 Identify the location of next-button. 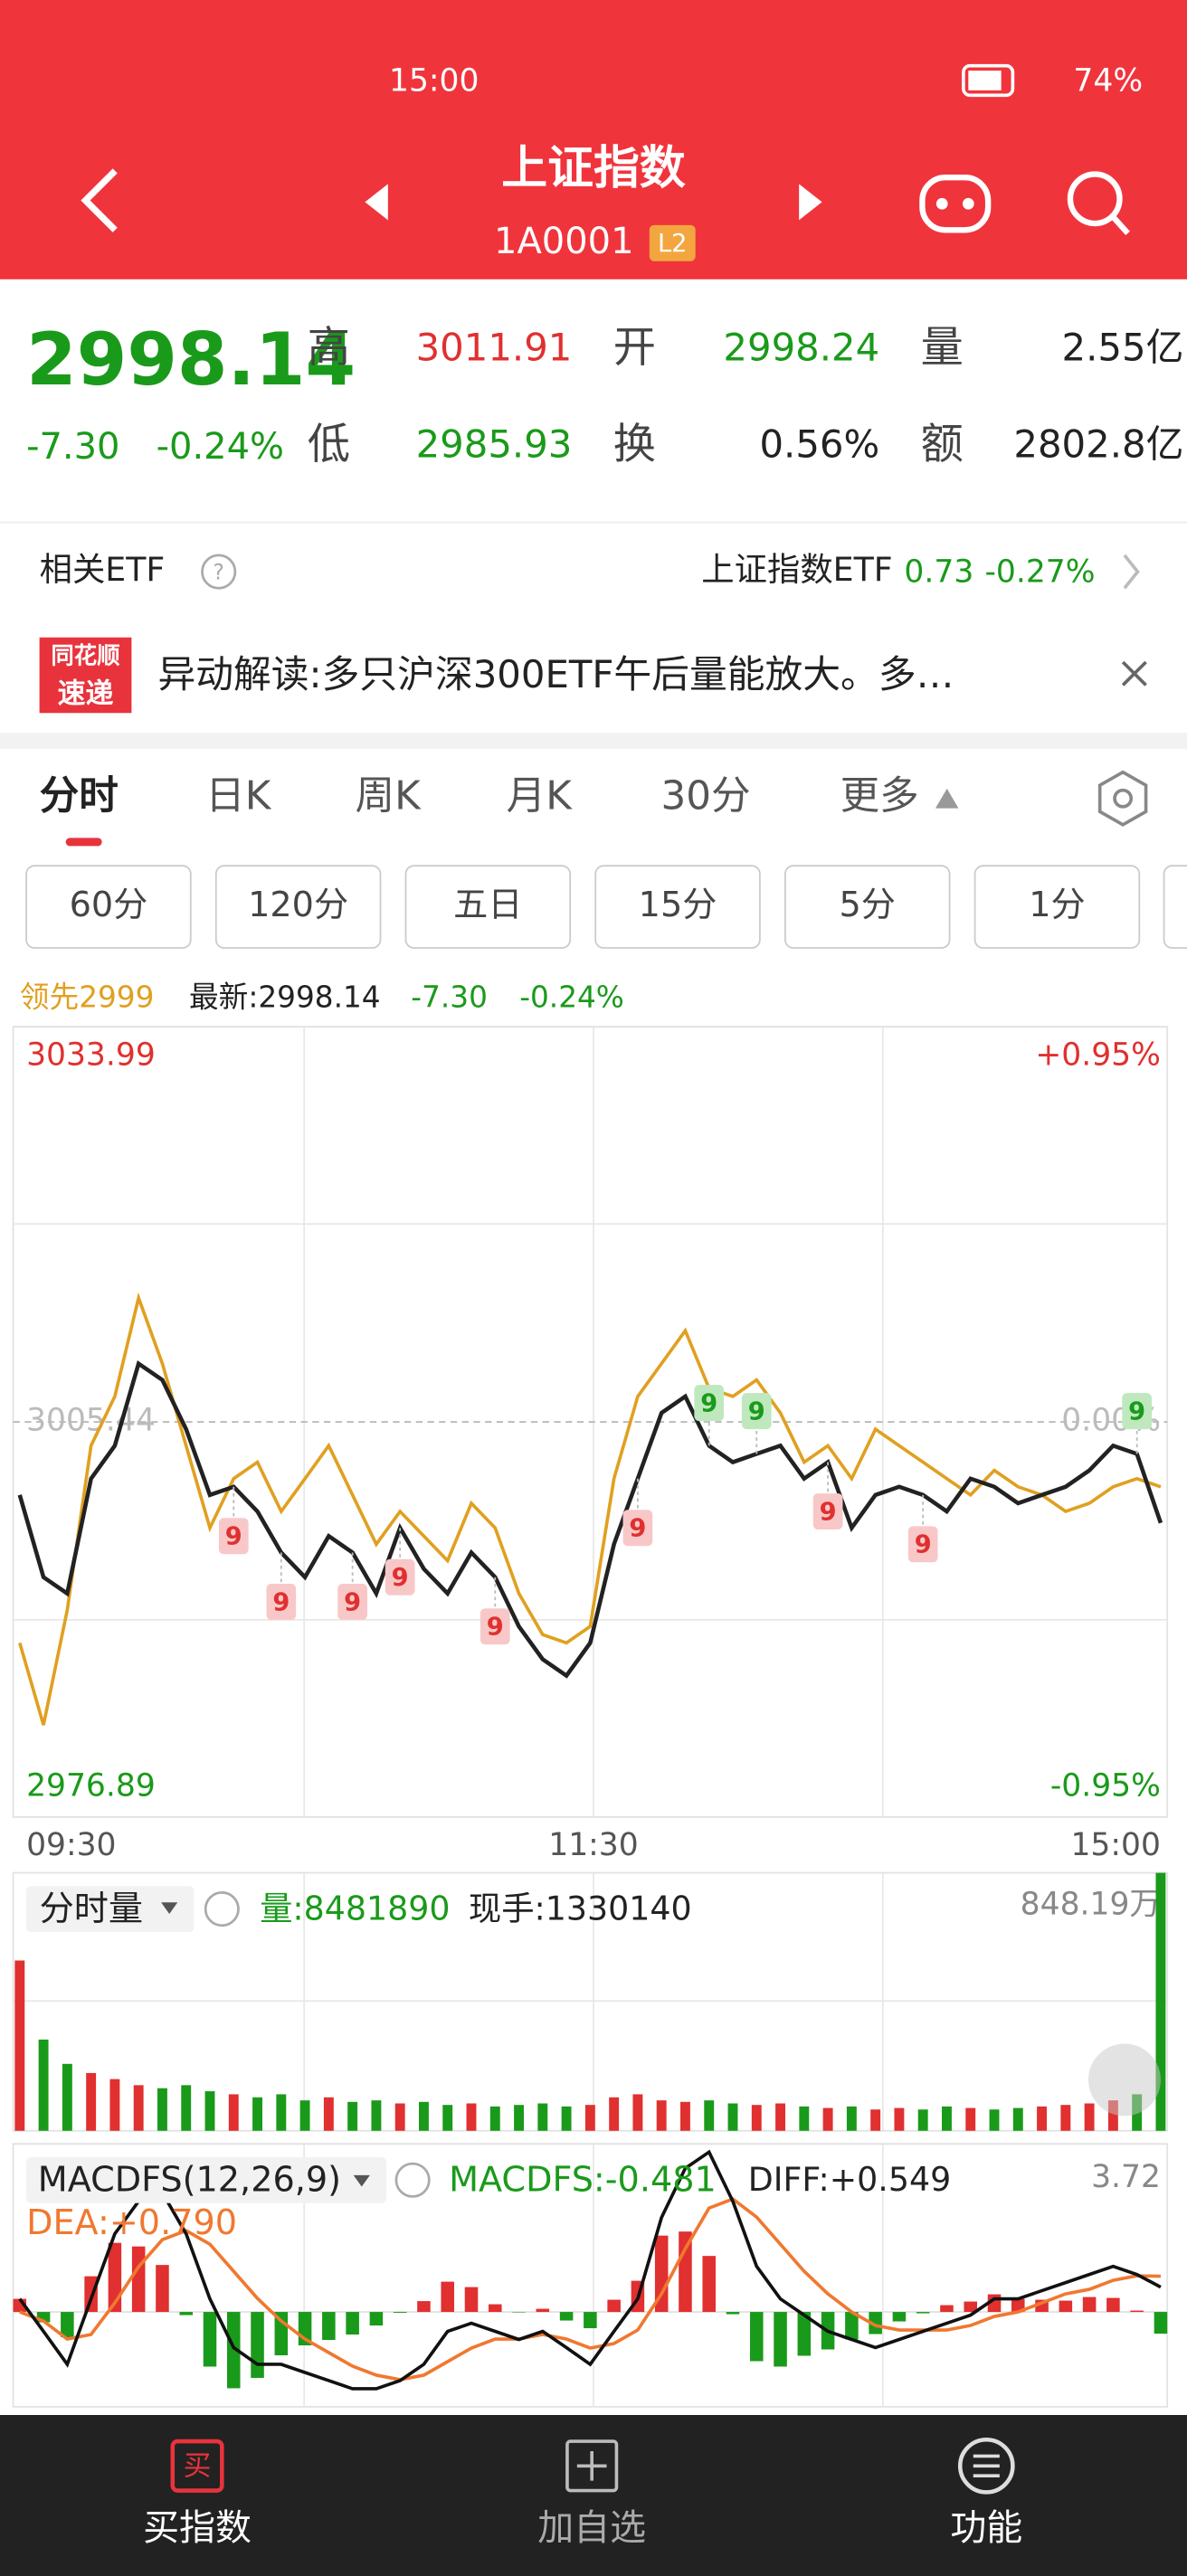
(810, 202).